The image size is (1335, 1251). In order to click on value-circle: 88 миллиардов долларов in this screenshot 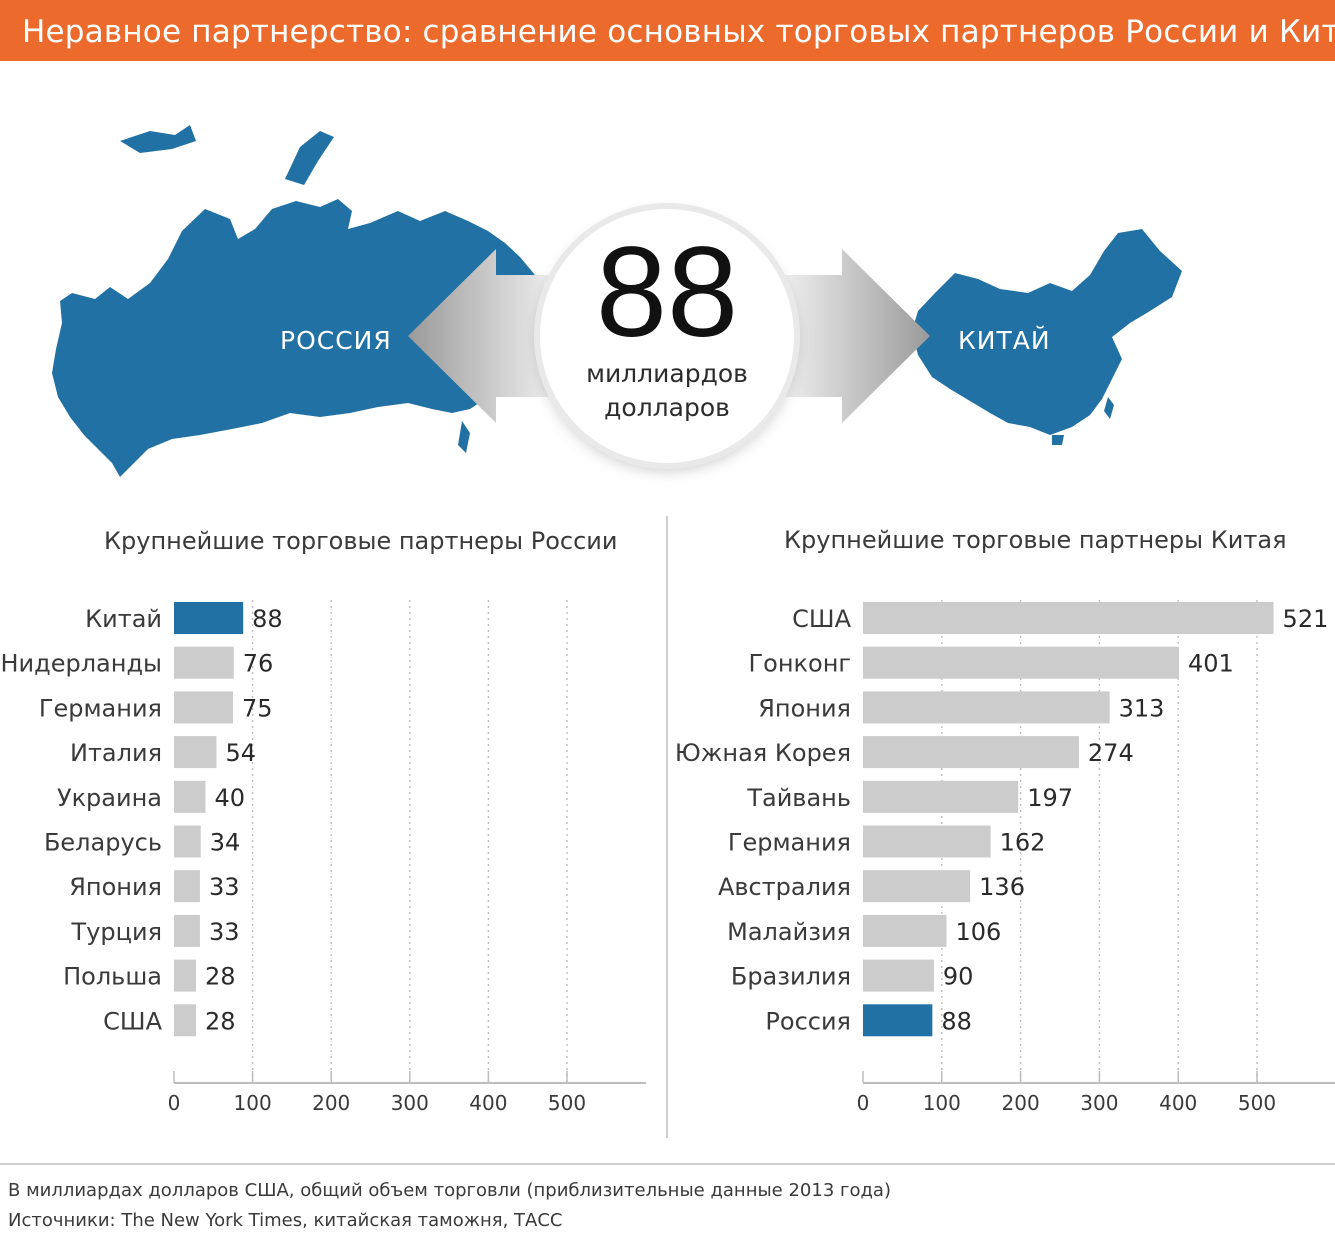, I will do `click(667, 336)`.